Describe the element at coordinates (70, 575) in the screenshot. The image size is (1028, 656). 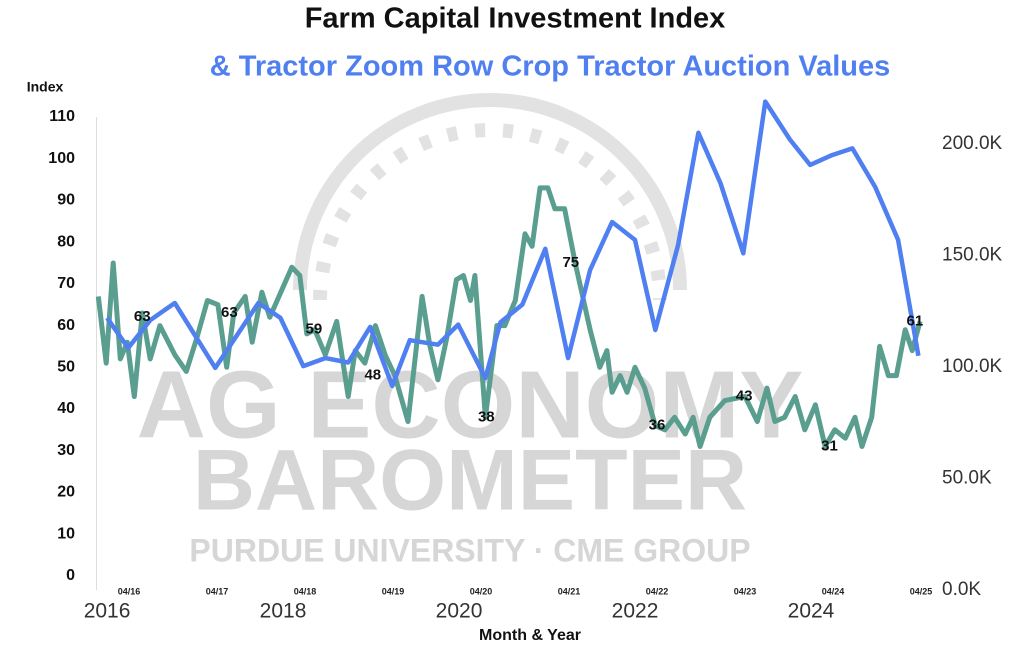
I see `y-tick-label: 0` at that location.